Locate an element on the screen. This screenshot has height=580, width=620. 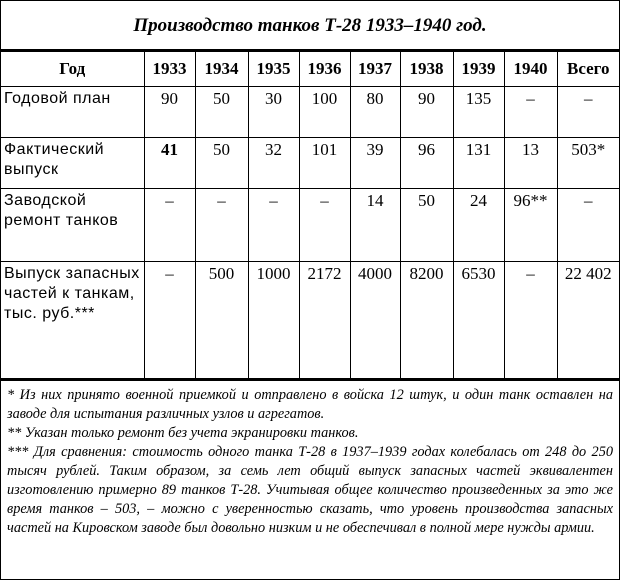
cell: 131 is located at coordinates (478, 163).